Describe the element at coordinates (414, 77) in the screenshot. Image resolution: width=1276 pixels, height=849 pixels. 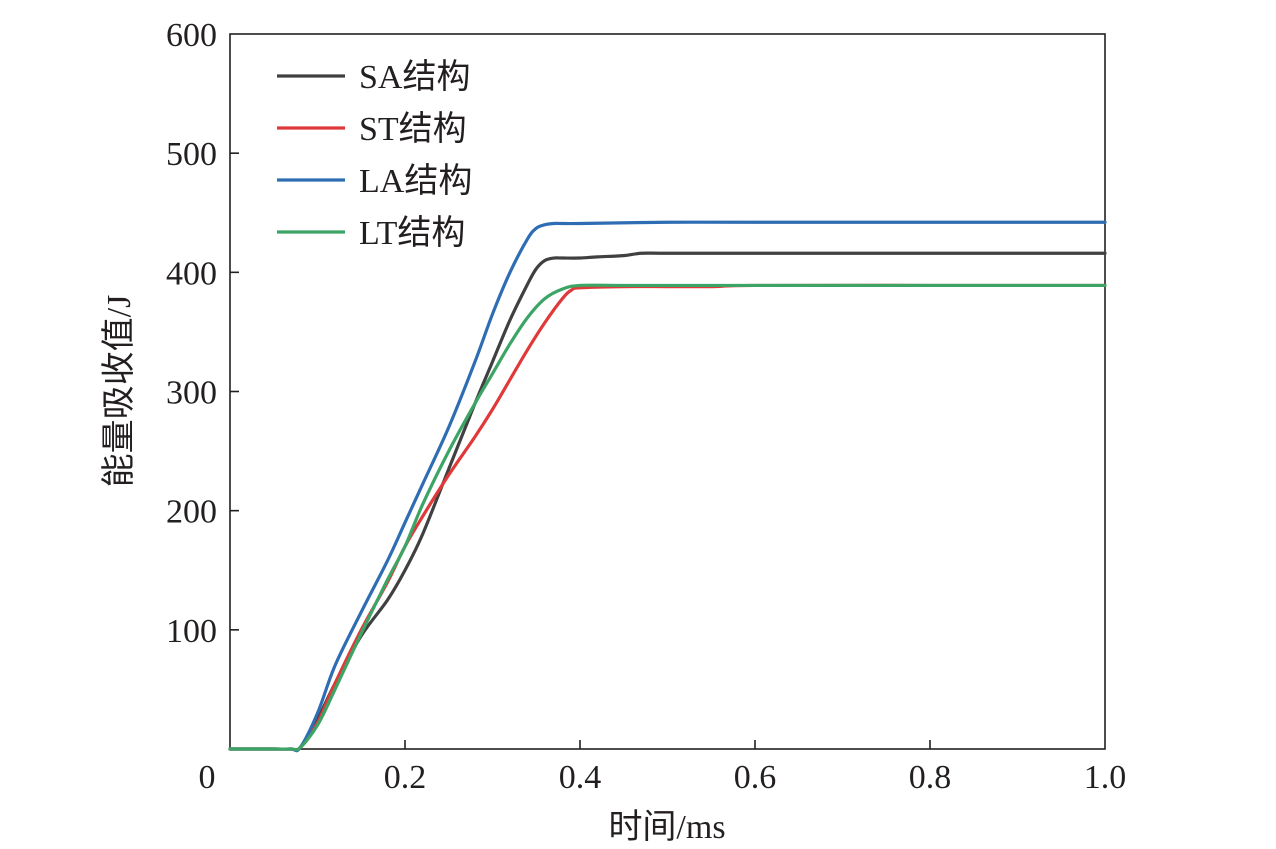
I see `legend-label: SA结构` at that location.